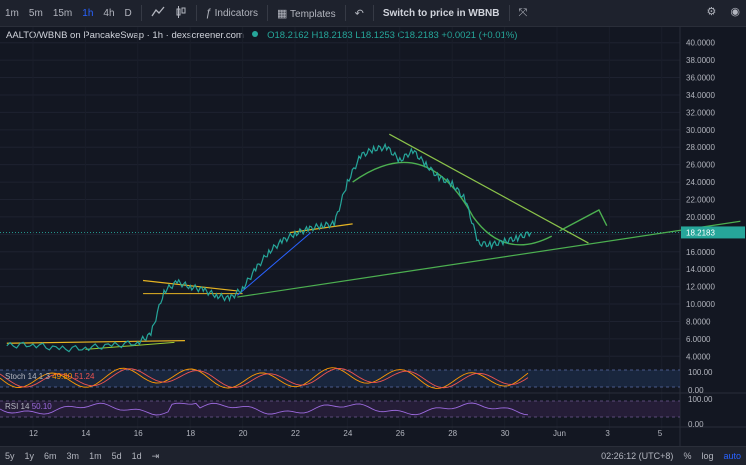 The height and width of the screenshot is (465, 746). I want to click on price-tick-label: 36.0000, so click(700, 78).